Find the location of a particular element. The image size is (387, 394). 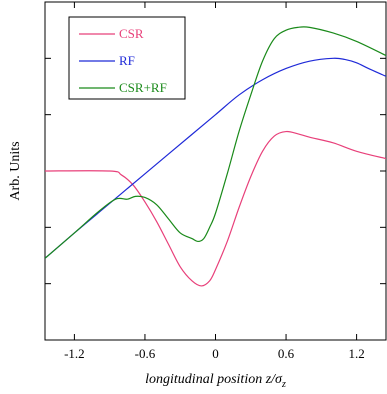

x-tick-label: 0.6 is located at coordinates (286, 353).